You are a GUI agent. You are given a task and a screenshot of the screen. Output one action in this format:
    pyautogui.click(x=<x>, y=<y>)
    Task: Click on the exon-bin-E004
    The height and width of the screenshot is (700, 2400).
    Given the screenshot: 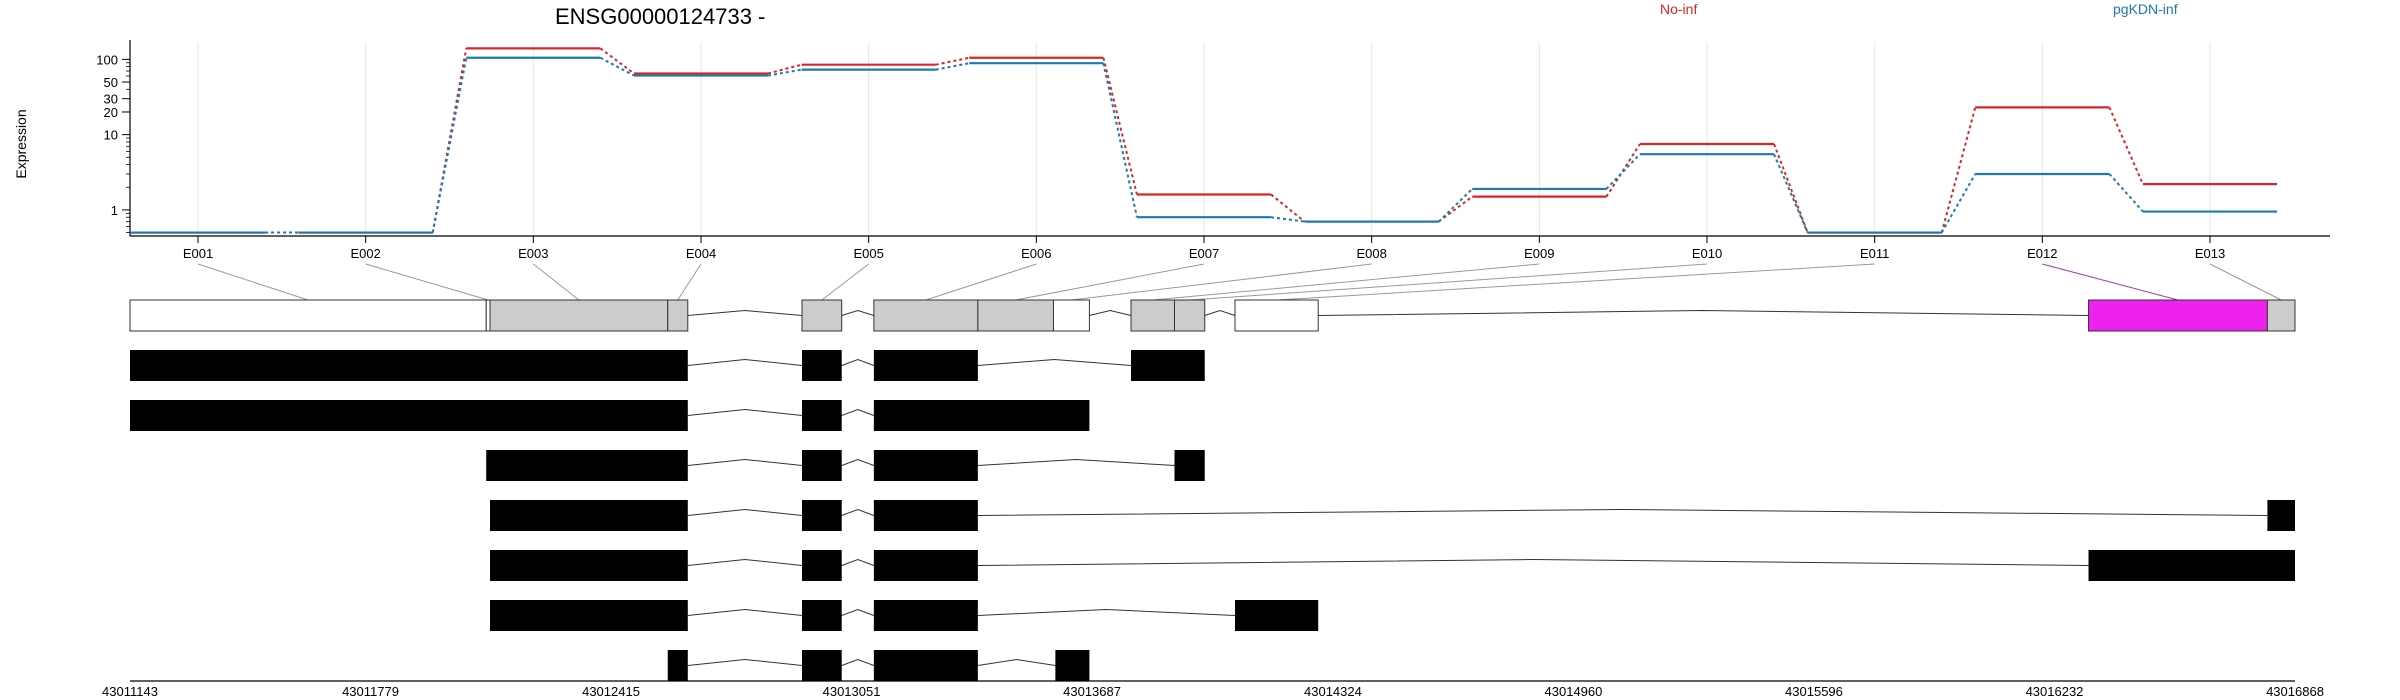 What is the action you would take?
    pyautogui.click(x=678, y=315)
    